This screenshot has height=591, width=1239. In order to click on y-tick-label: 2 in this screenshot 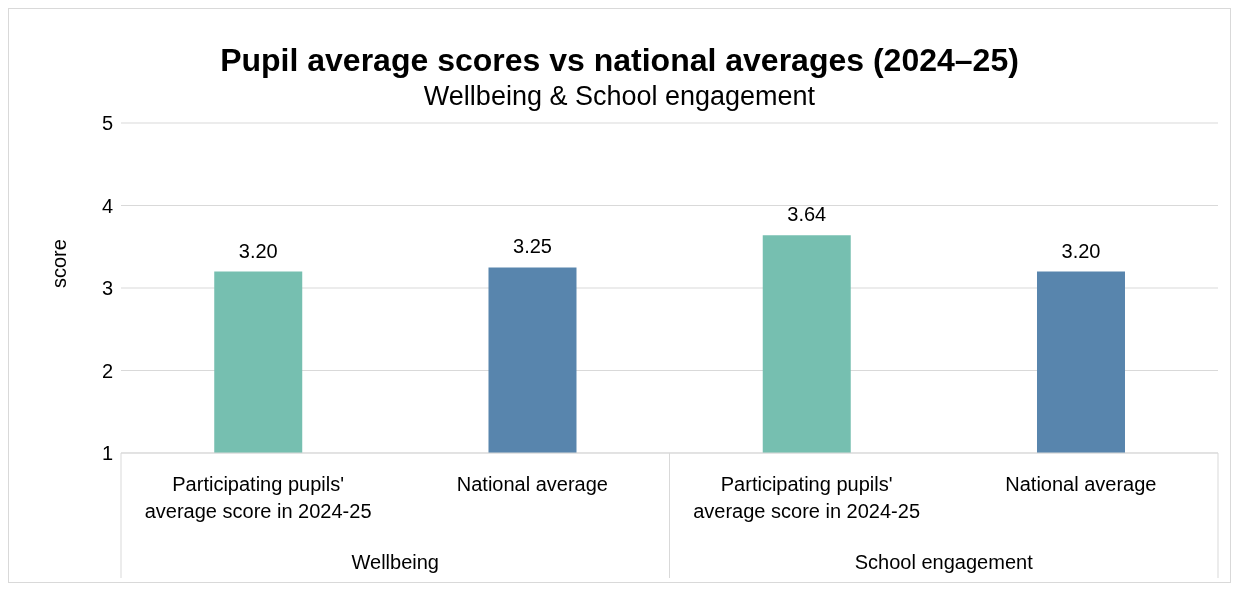, I will do `click(107, 370)`.